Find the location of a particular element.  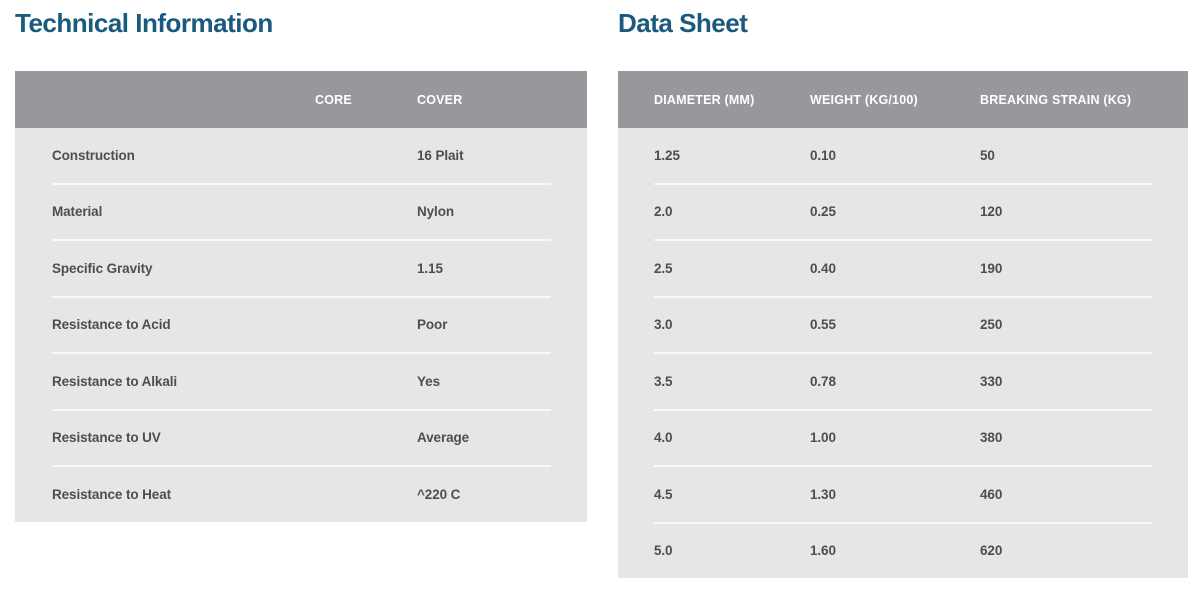

table-row: Resistance to Acid Poor is located at coordinates (301, 325).